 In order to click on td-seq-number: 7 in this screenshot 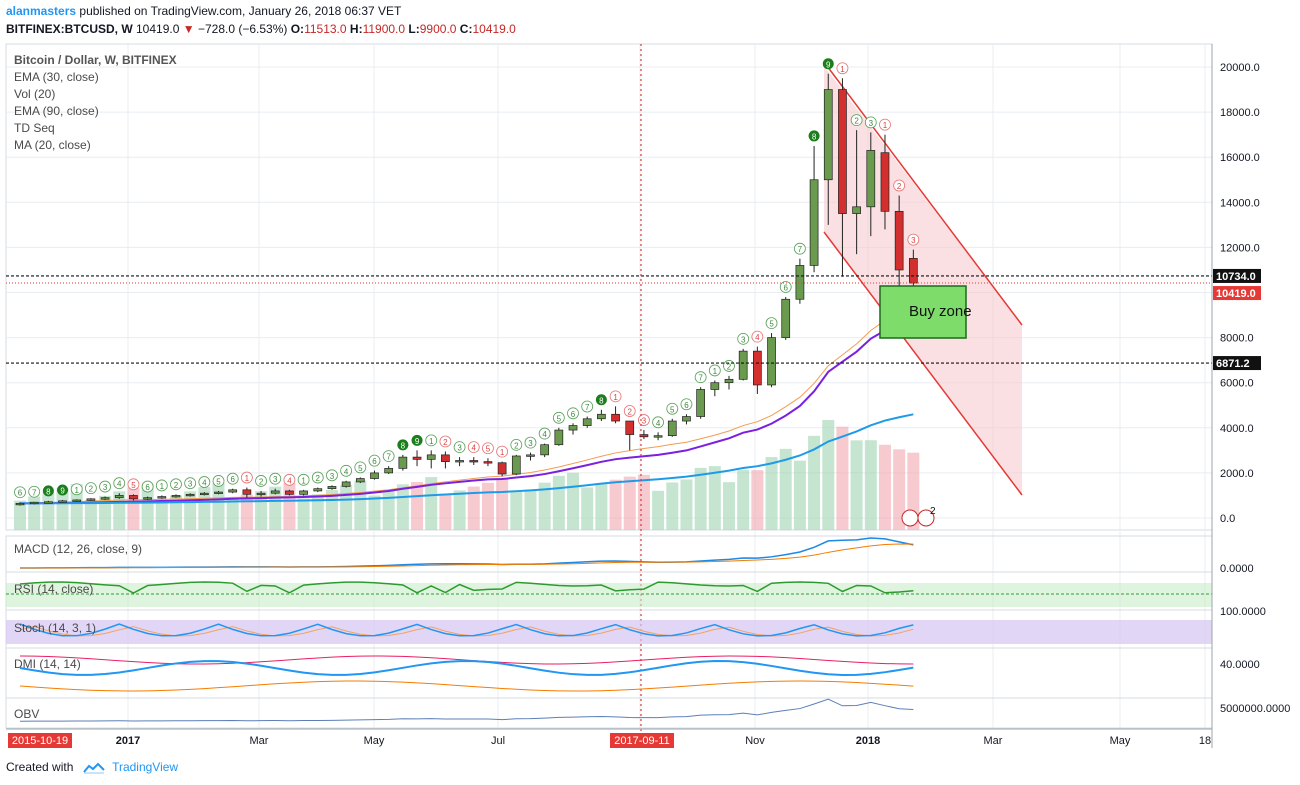, I will do `click(587, 407)`.